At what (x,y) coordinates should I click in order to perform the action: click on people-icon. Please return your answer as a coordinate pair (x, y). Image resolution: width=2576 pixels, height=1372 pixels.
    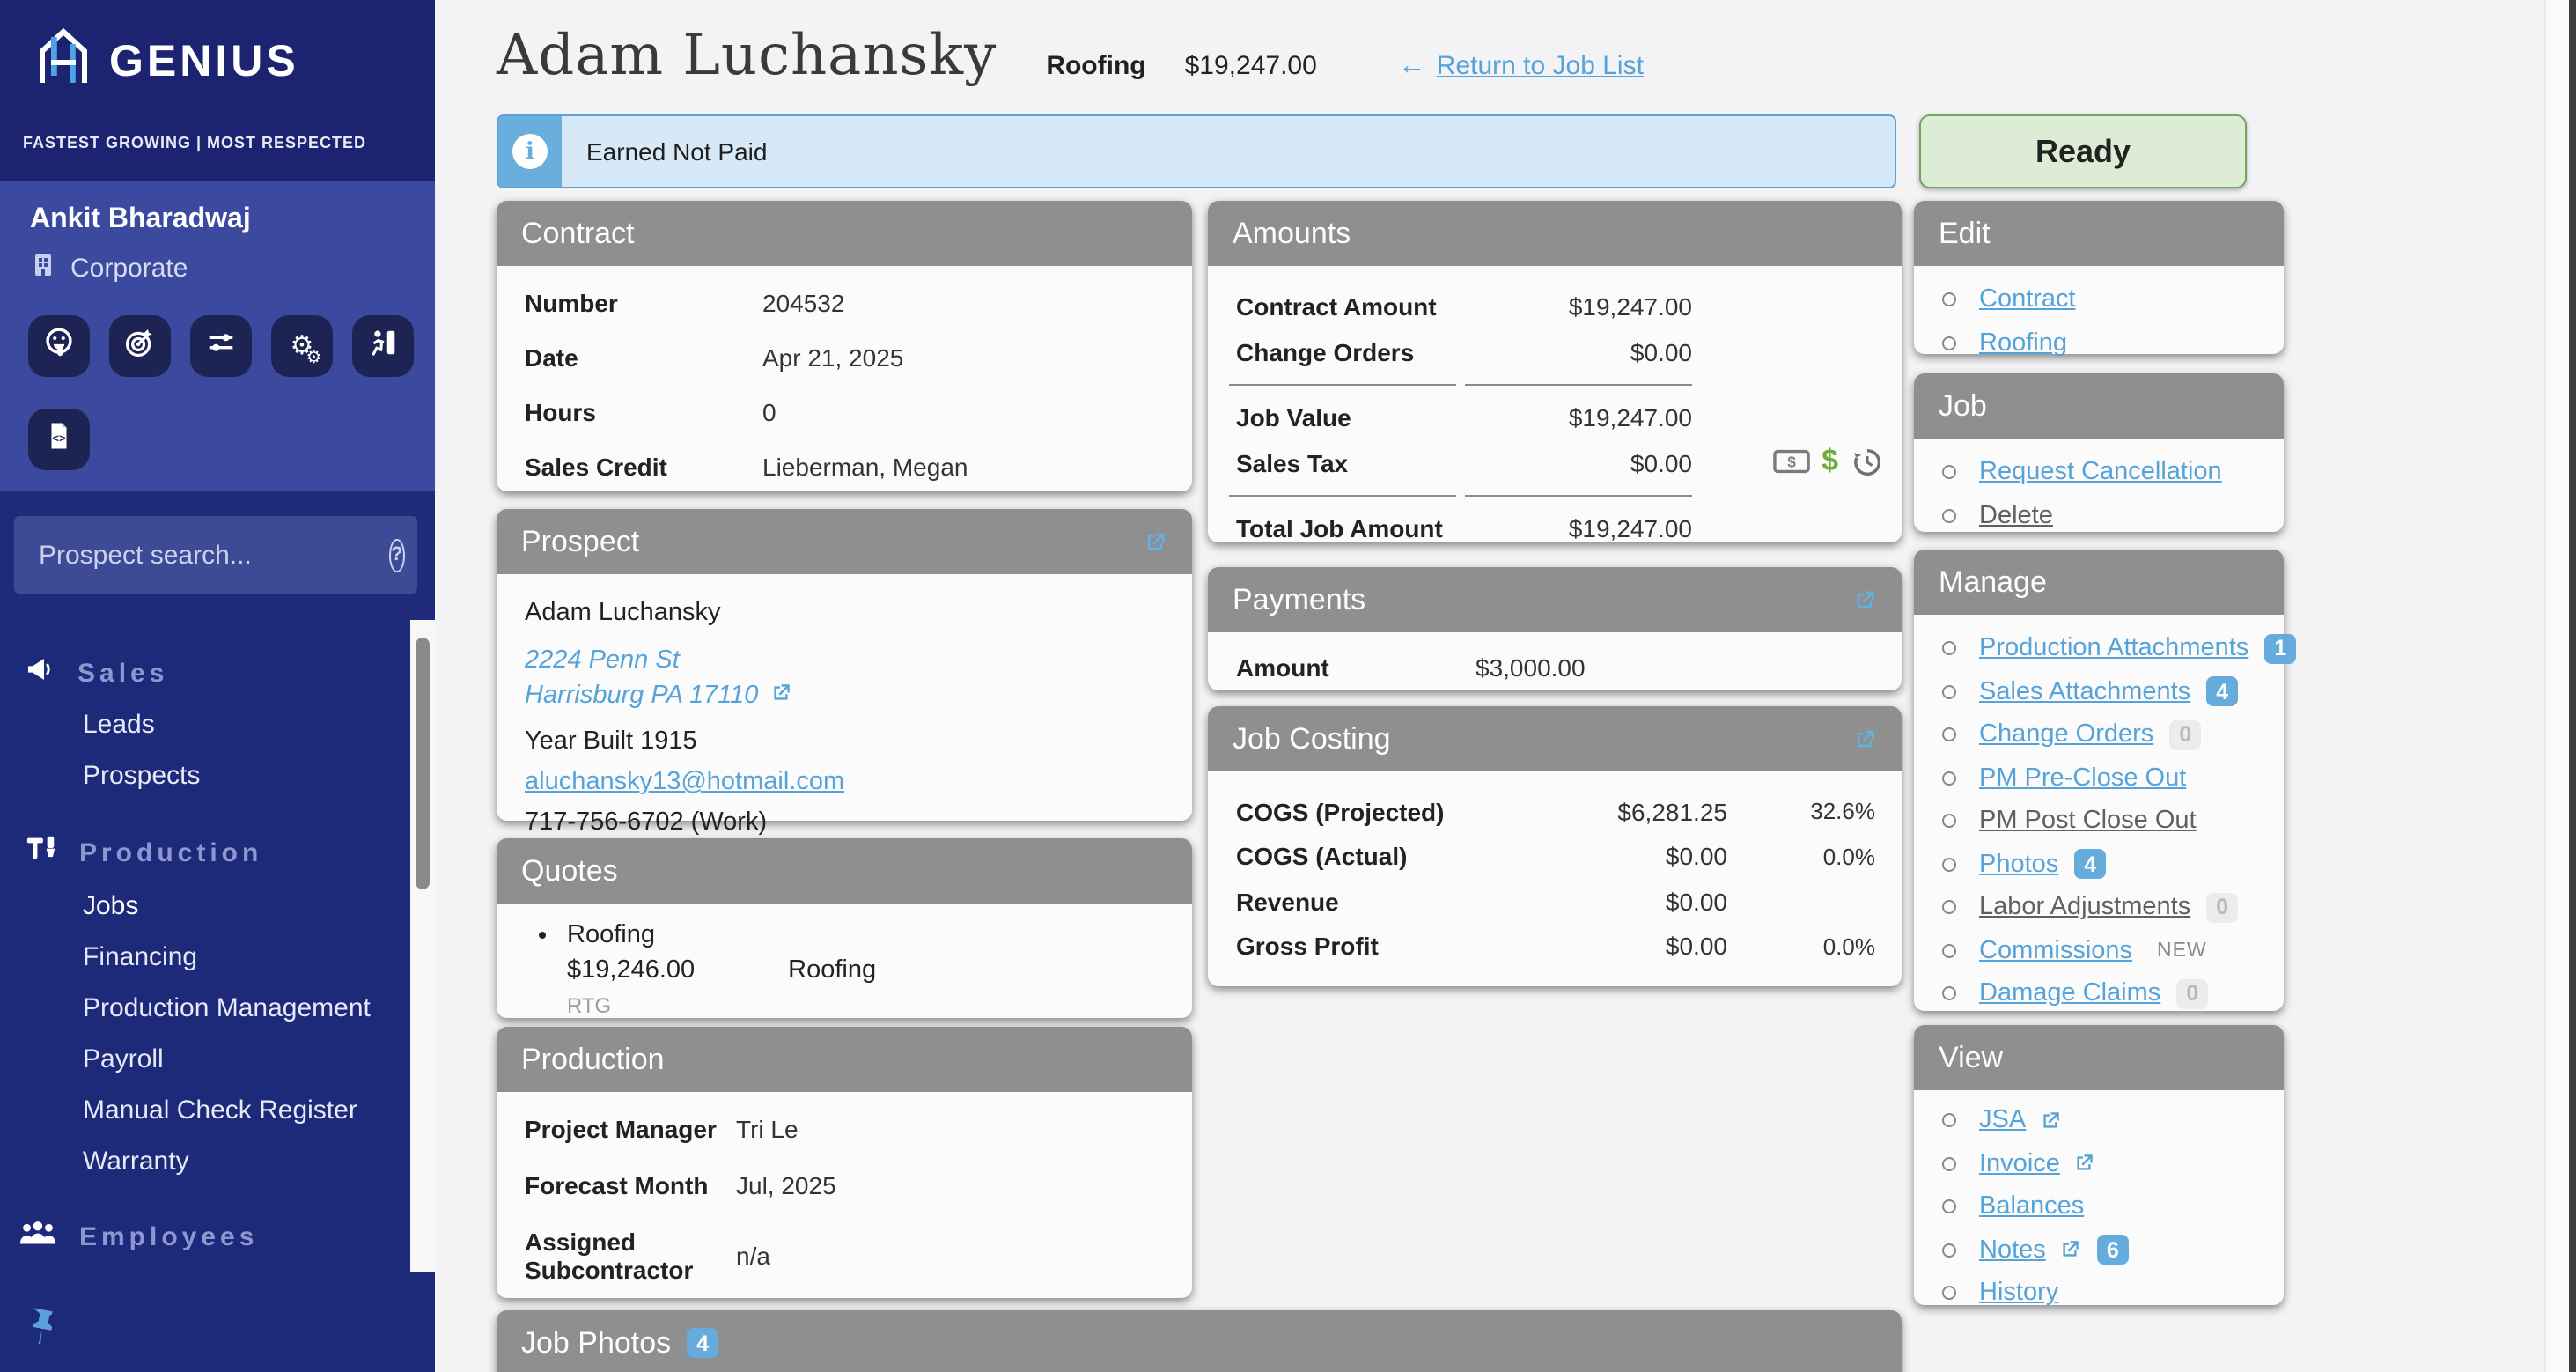
    Looking at the image, I should click on (38, 1236).